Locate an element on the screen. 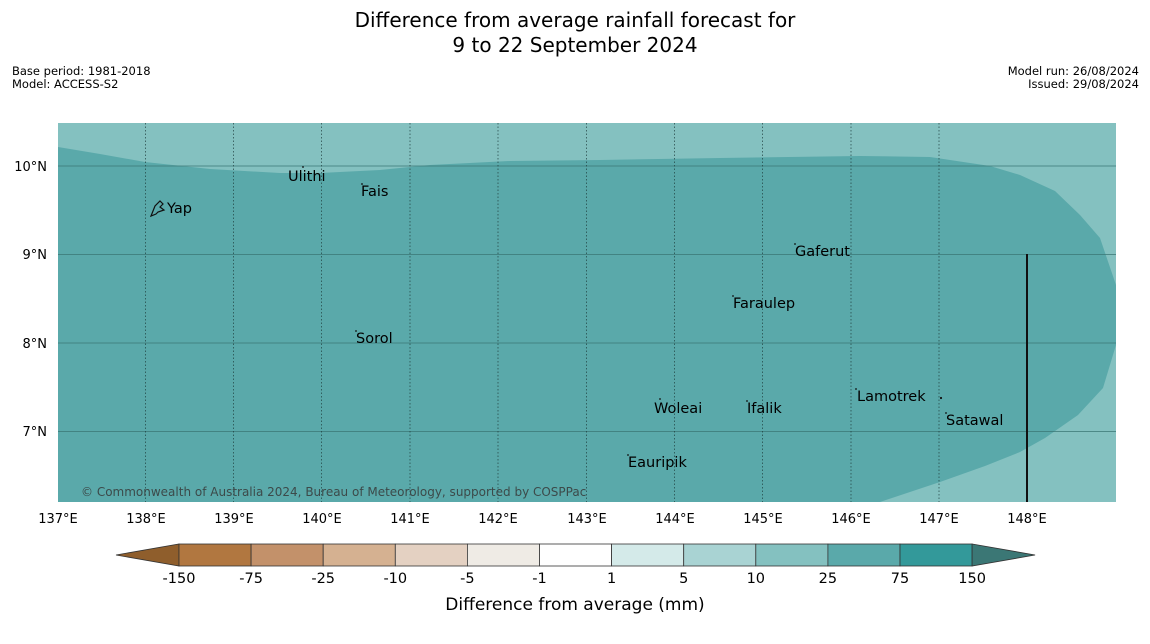 Image resolution: width=1150 pixels, height=644 pixels. colorbar: -150 -75 -25 -10 -5 -1 1 5 10 25 75 150 is located at coordinates (575, 565).